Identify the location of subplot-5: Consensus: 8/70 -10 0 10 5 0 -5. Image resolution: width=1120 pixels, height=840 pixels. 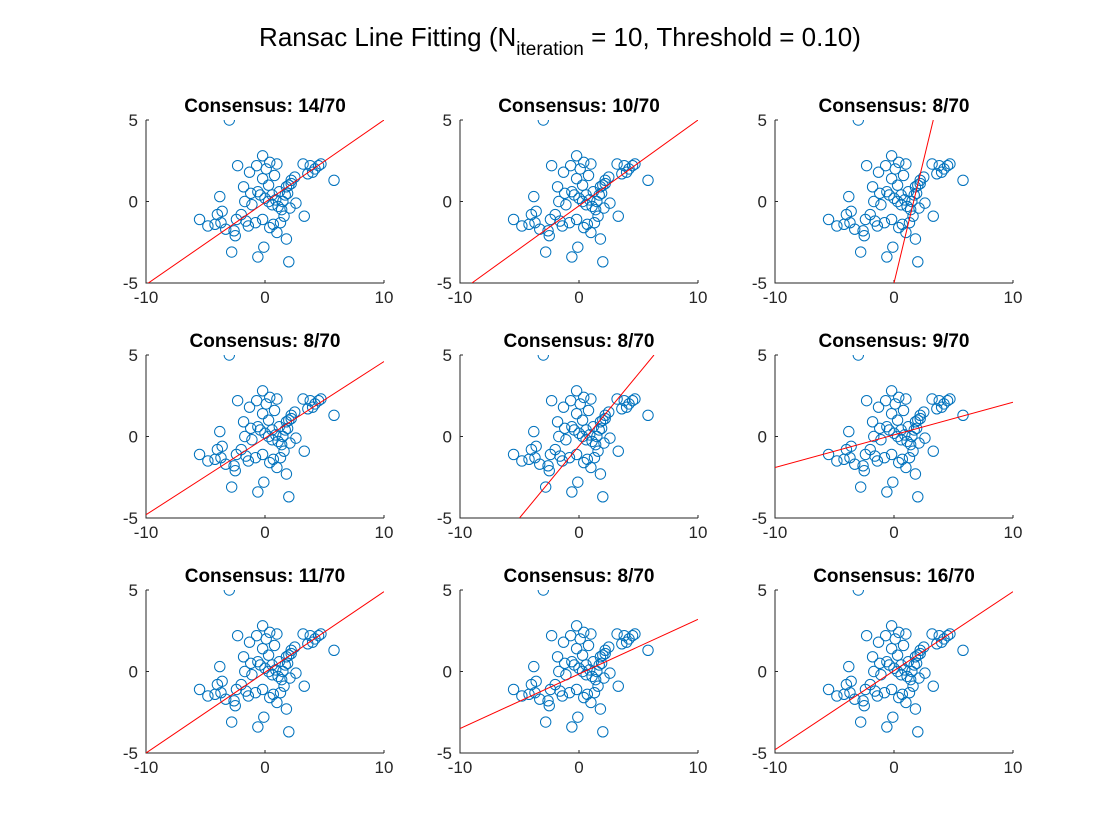
(572, 436).